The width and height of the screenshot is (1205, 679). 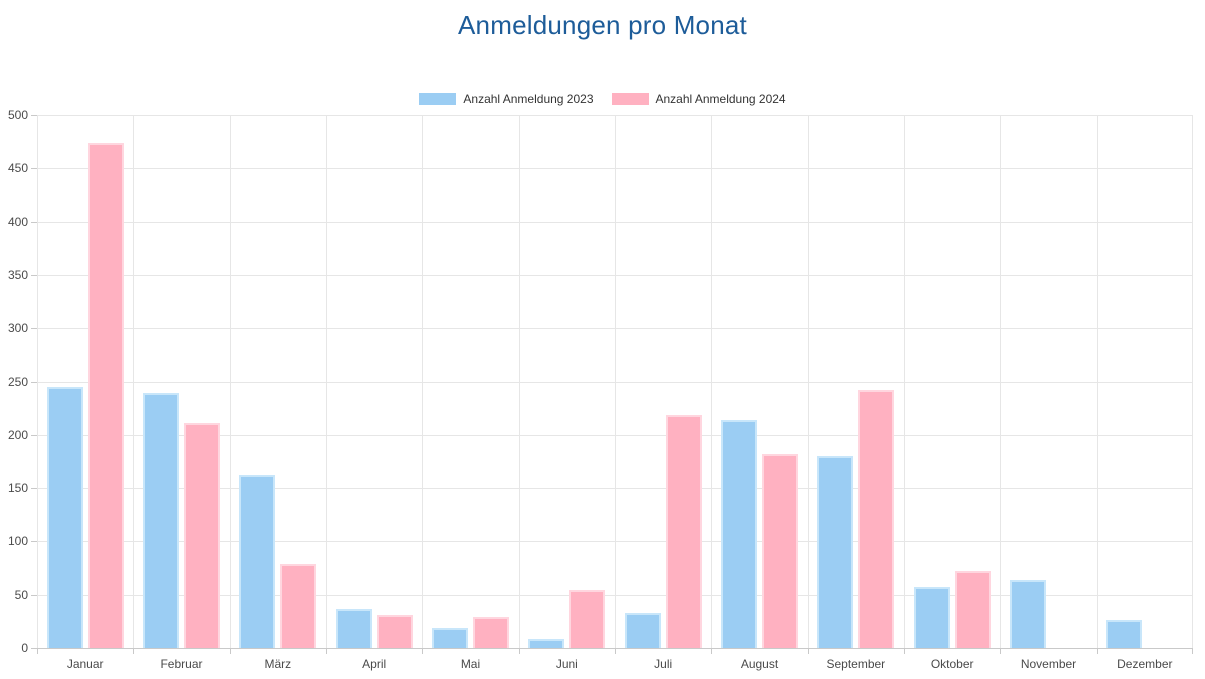 What do you see at coordinates (450, 637) in the screenshot?
I see `bar-mai-2023` at bounding box center [450, 637].